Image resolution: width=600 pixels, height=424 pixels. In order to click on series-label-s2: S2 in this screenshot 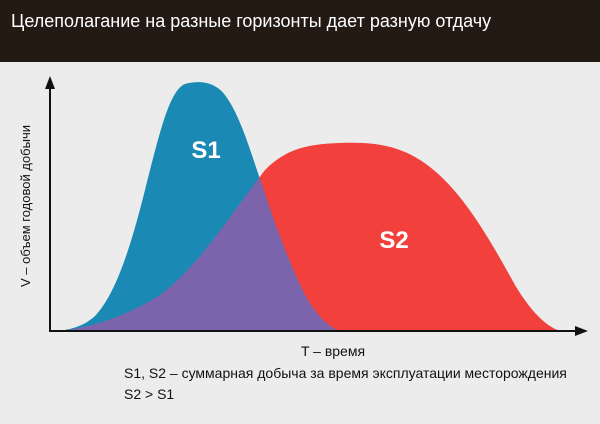, I will do `click(393, 240)`.